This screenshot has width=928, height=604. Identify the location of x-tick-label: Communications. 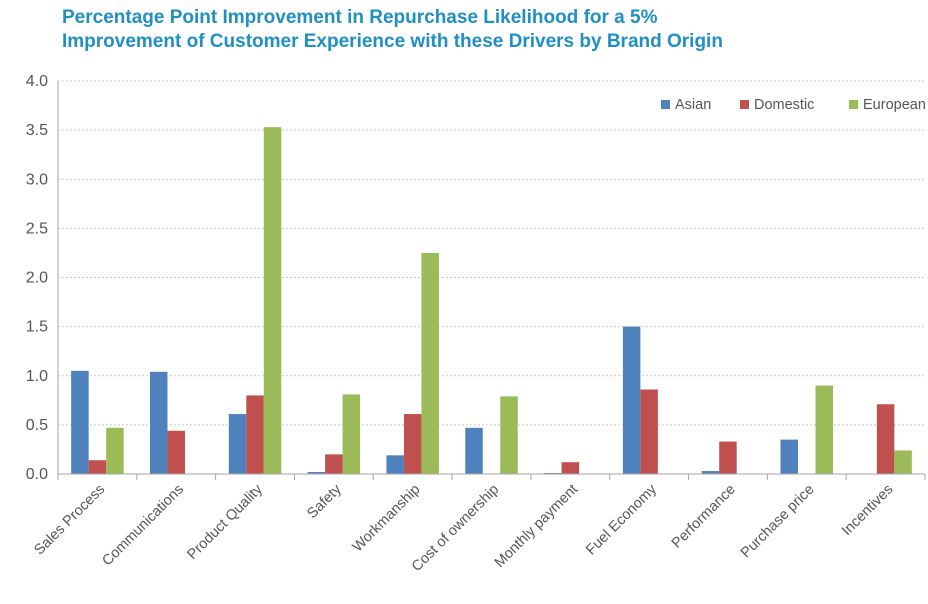
(143, 526).